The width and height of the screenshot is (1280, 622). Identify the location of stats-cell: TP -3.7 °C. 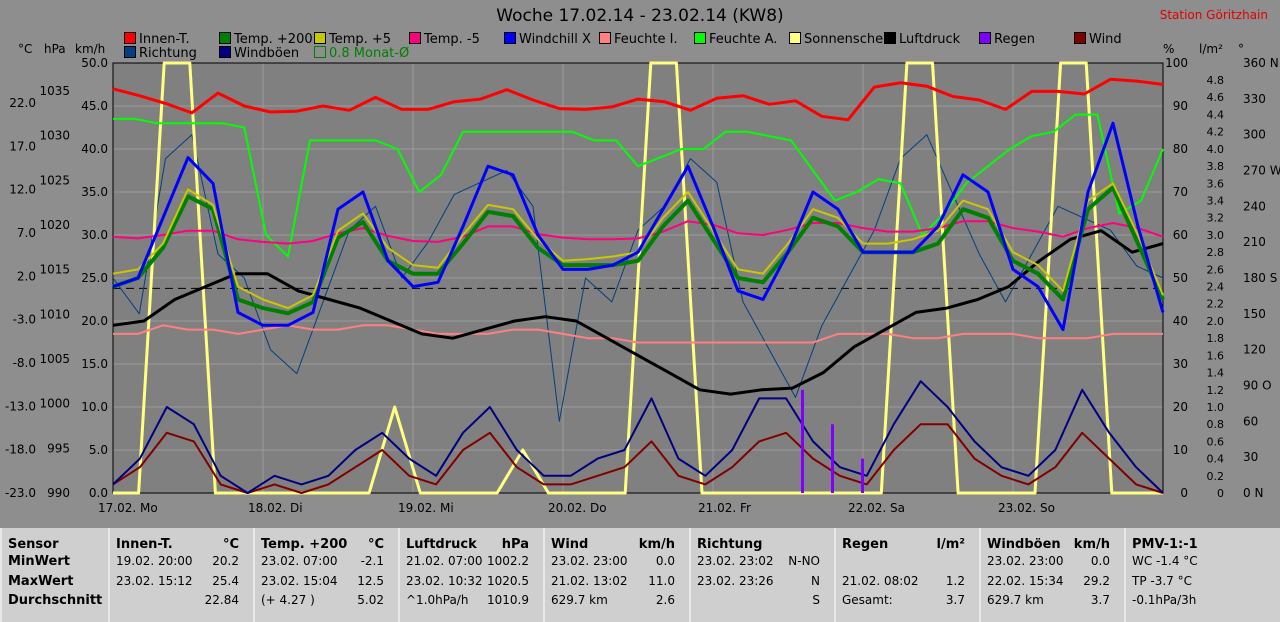
(1203, 582).